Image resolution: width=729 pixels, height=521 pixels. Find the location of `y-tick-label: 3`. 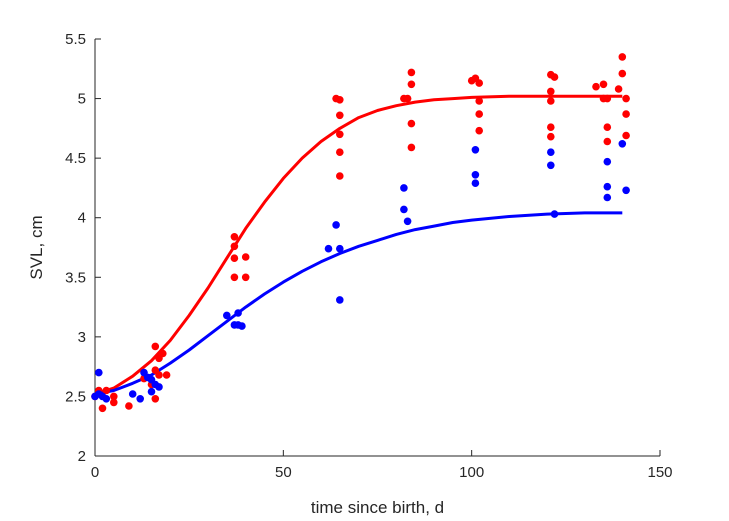

y-tick-label: 3 is located at coordinates (82, 337).